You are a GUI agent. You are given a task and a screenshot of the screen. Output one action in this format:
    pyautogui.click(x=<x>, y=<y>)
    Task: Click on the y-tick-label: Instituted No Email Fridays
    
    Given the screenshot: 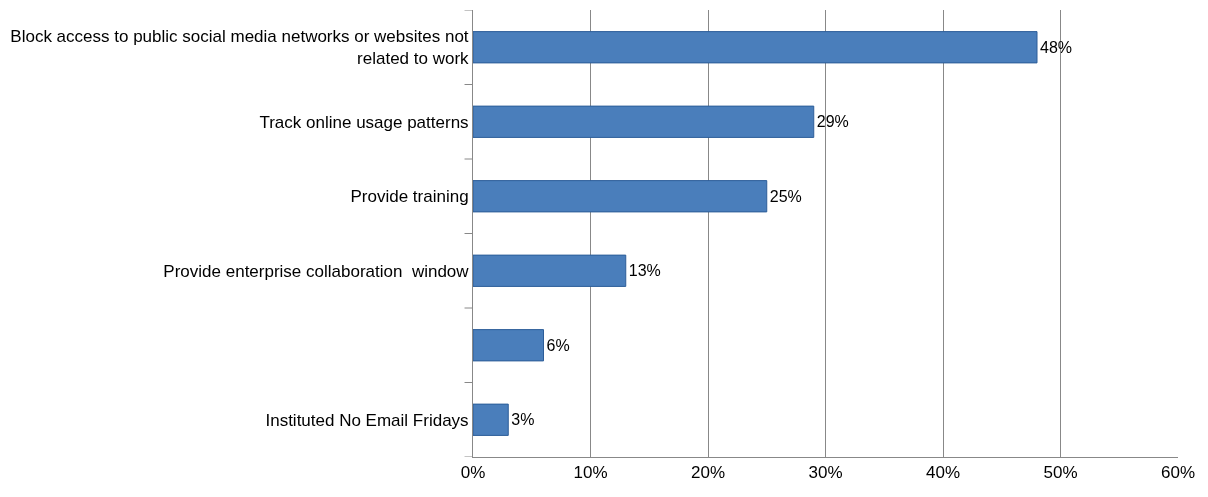 What is the action you would take?
    pyautogui.click(x=367, y=420)
    